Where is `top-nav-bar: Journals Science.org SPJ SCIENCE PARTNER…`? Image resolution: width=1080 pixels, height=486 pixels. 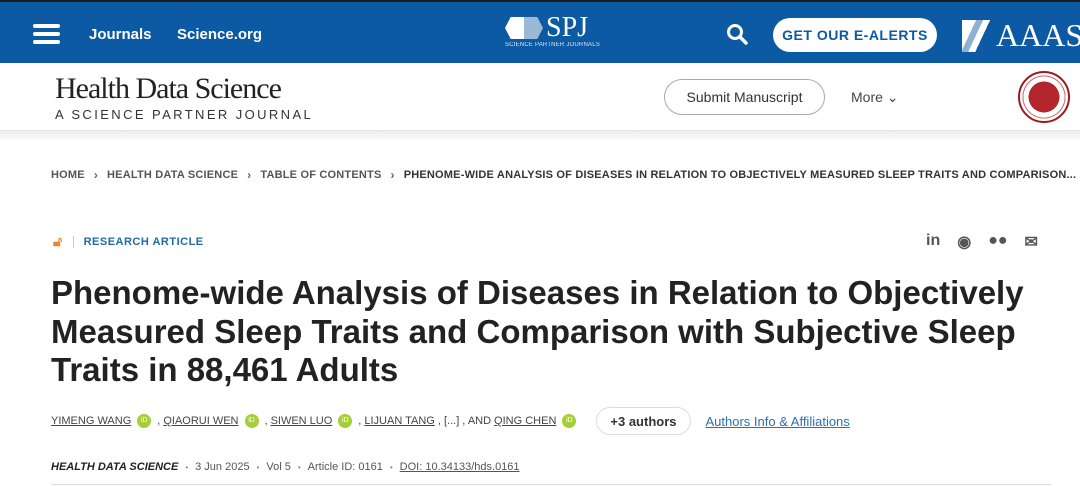 top-nav-bar: Journals Science.org SPJ SCIENCE PARTNER… is located at coordinates (540, 31).